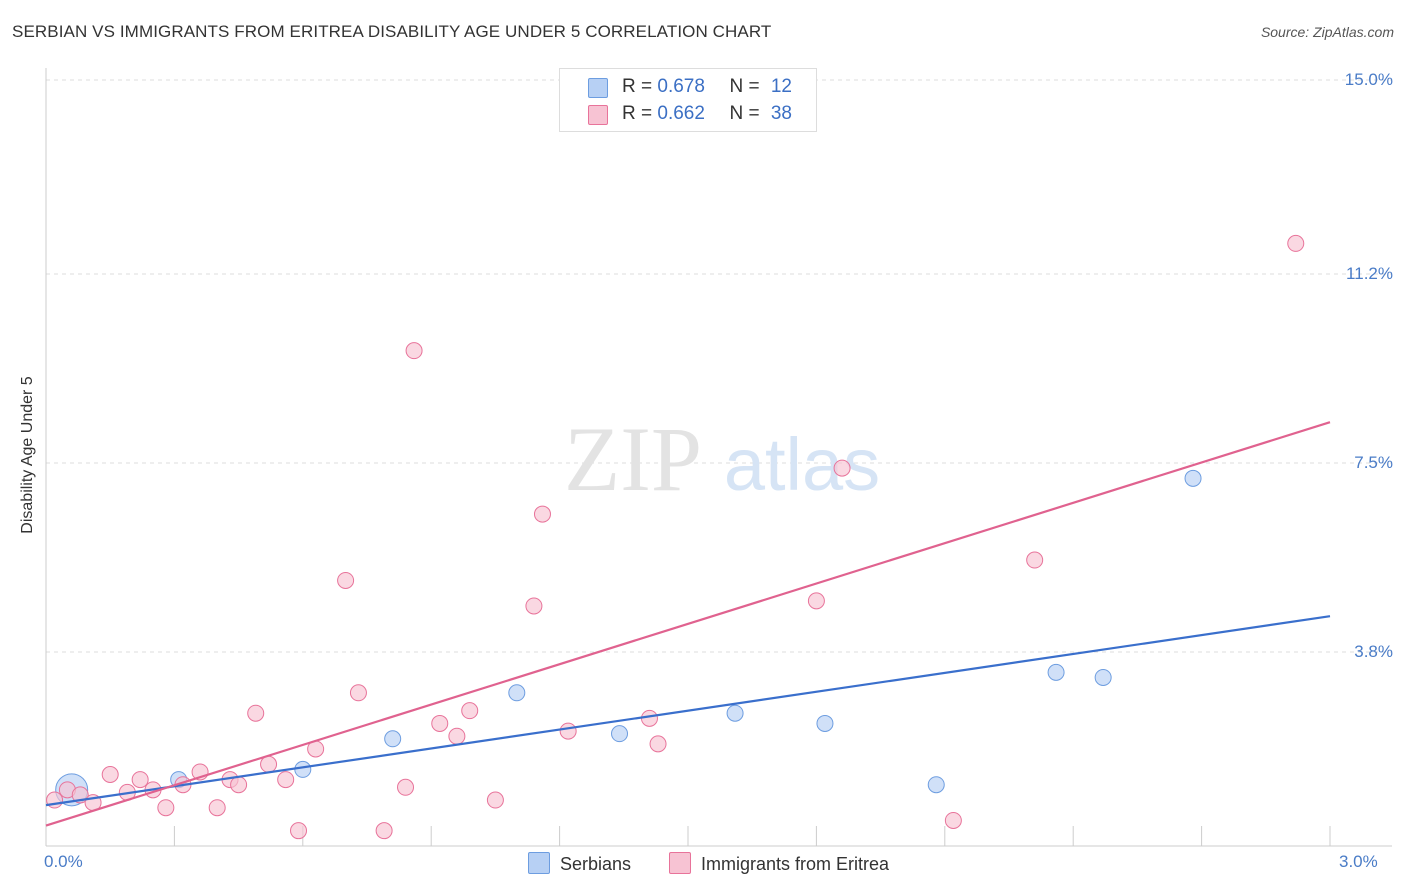 Image resolution: width=1406 pixels, height=892 pixels. I want to click on legend-n-value: 38, so click(781, 113).